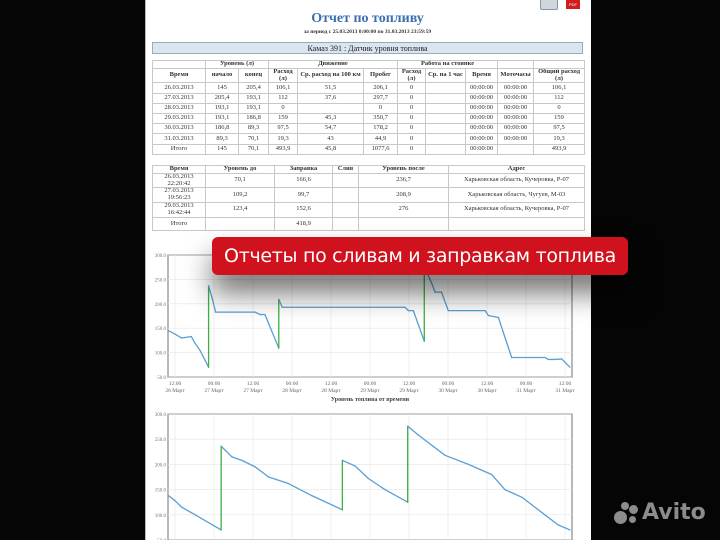 The image size is (720, 540). I want to click on pdf-icon: PDF, so click(573, 4).